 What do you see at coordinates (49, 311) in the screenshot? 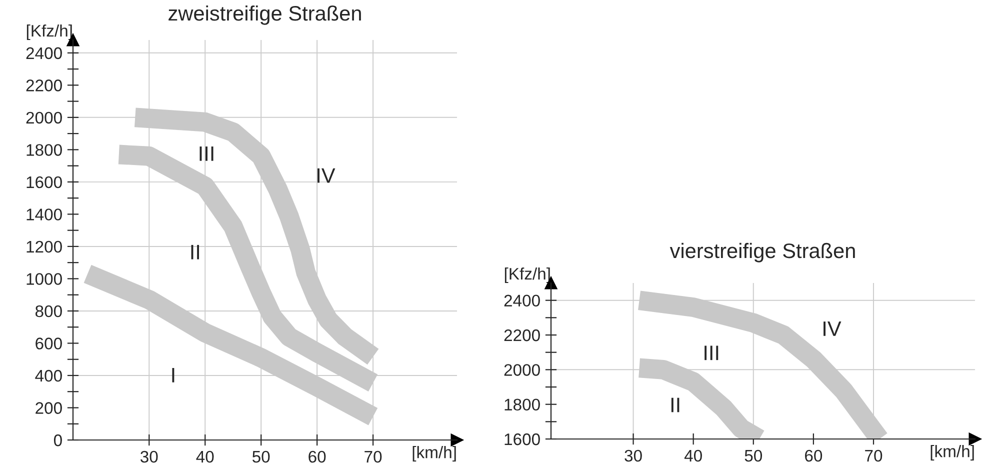
I see `y-tick-label: 800` at bounding box center [49, 311].